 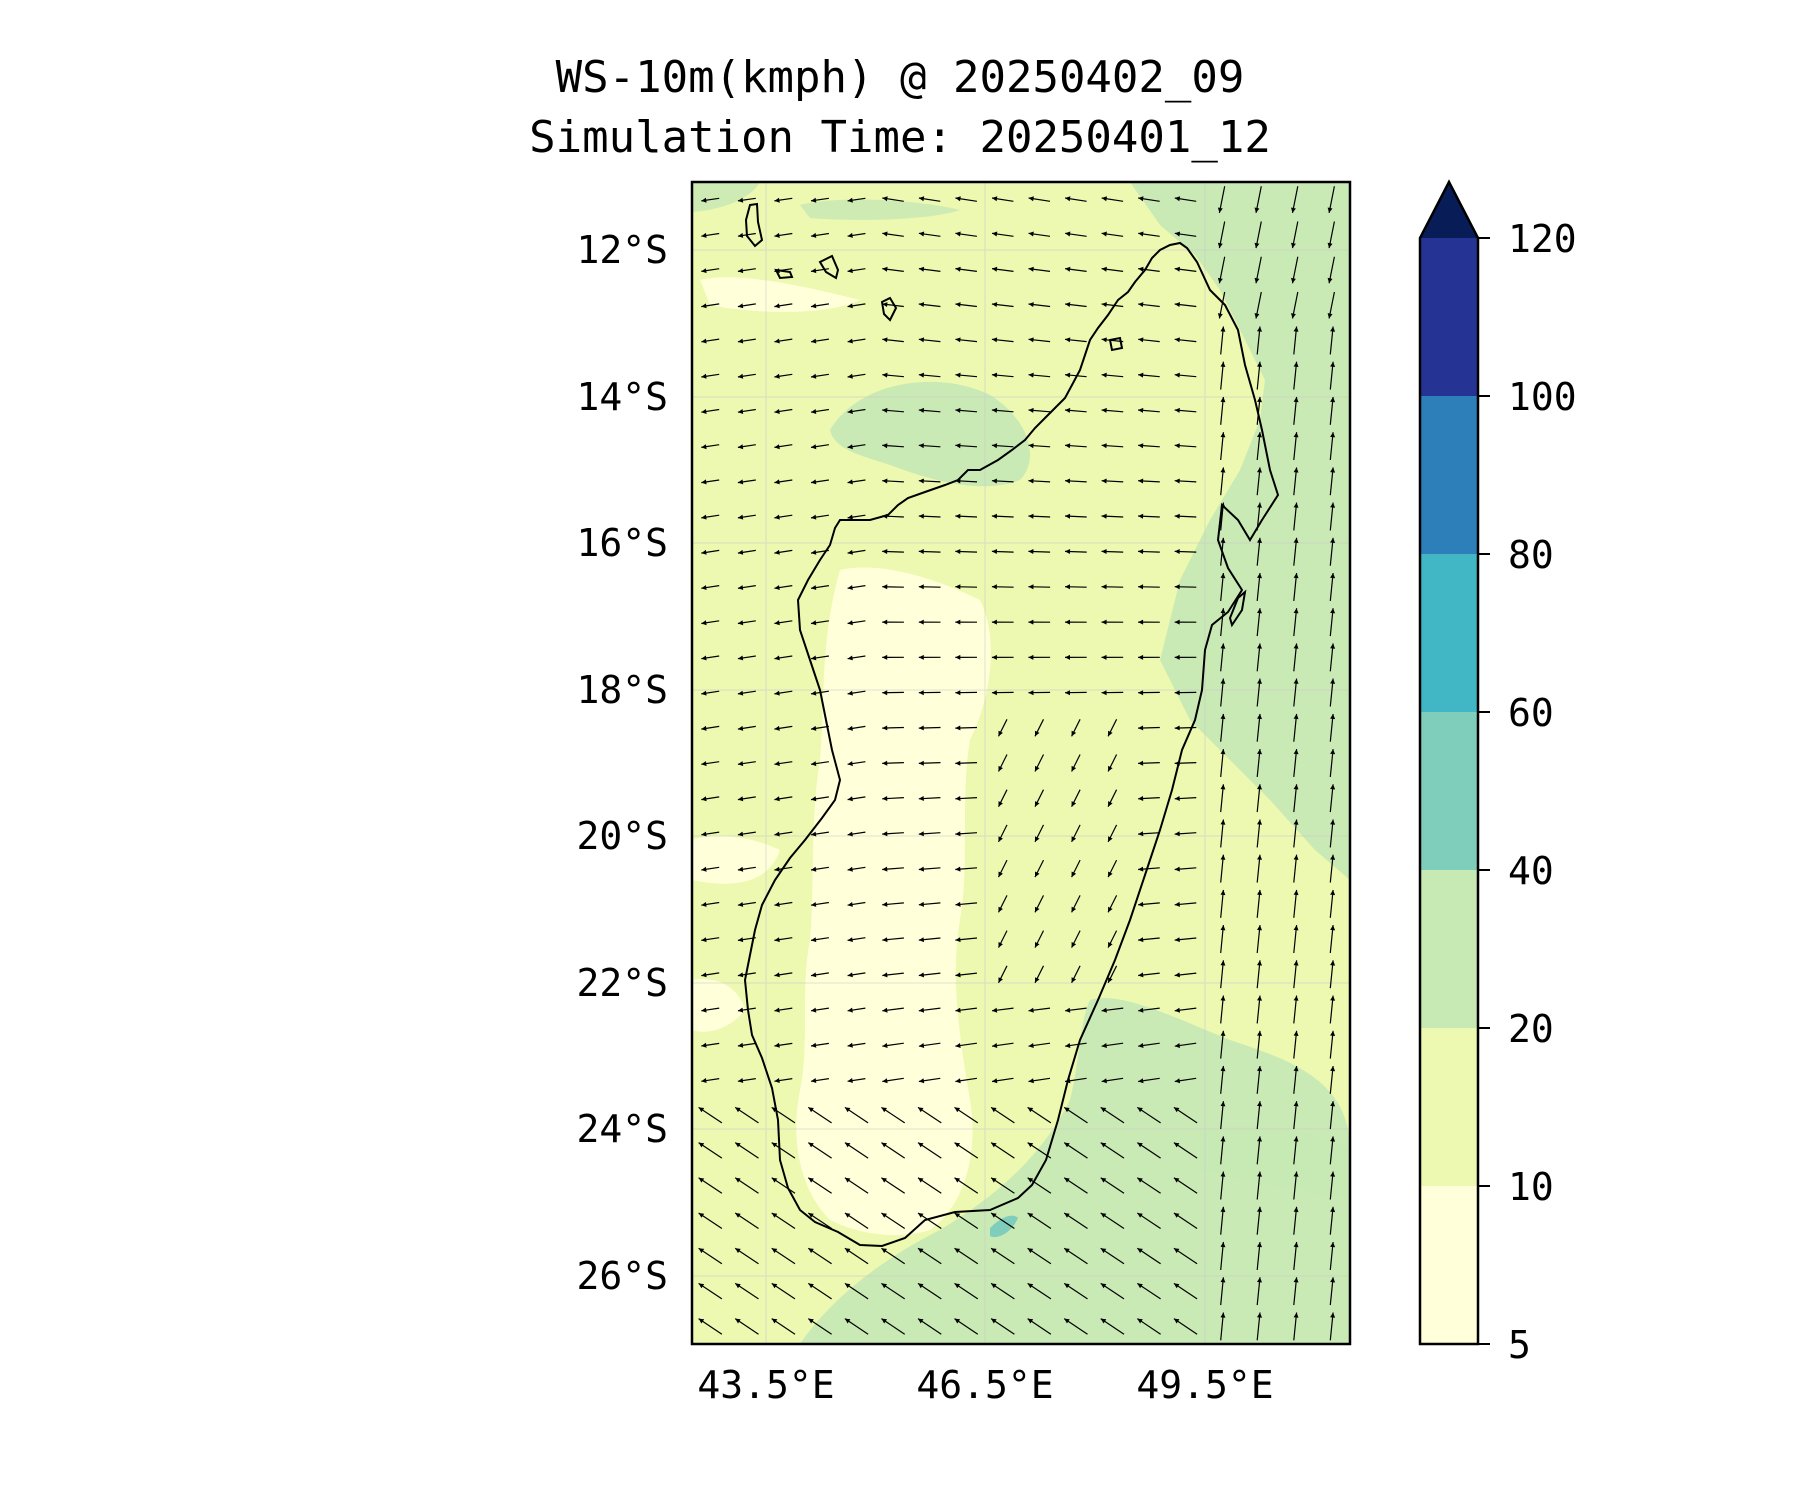 What do you see at coordinates (1531, 1029) in the screenshot?
I see `colorbar-label-20: 20` at bounding box center [1531, 1029].